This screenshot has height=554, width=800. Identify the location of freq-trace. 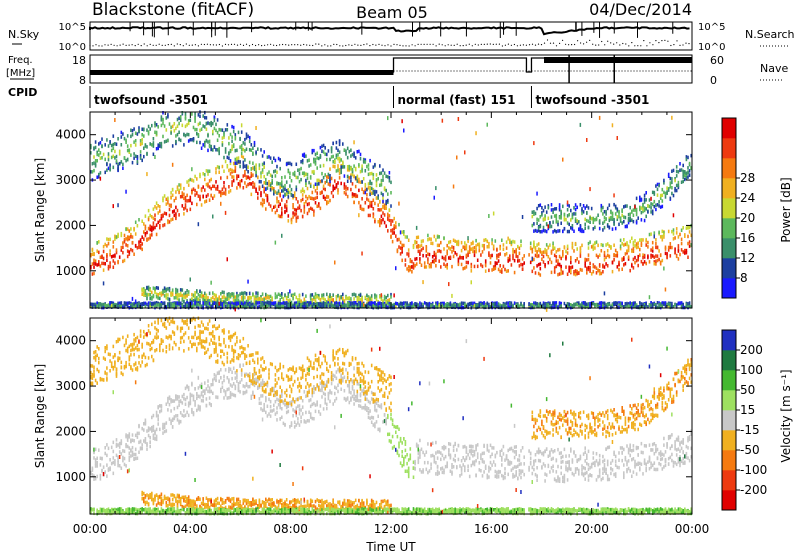
(391, 65).